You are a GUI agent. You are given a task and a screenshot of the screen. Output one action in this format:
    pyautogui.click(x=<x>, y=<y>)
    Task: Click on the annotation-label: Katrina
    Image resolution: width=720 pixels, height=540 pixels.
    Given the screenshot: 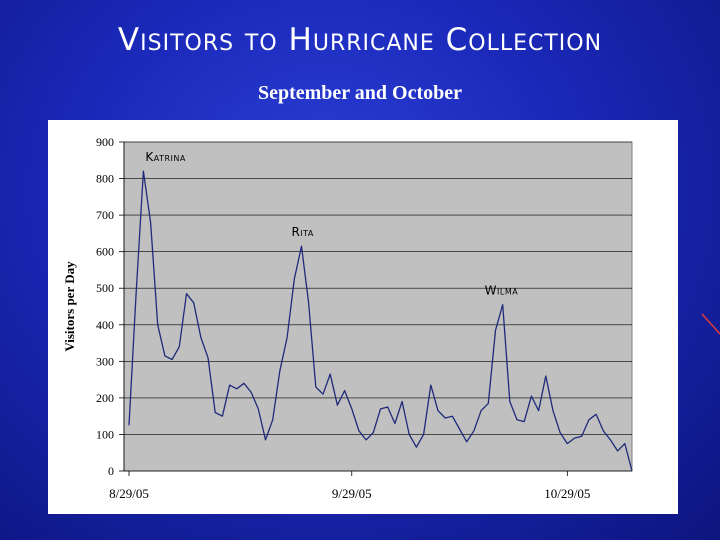 What is the action you would take?
    pyautogui.click(x=165, y=157)
    